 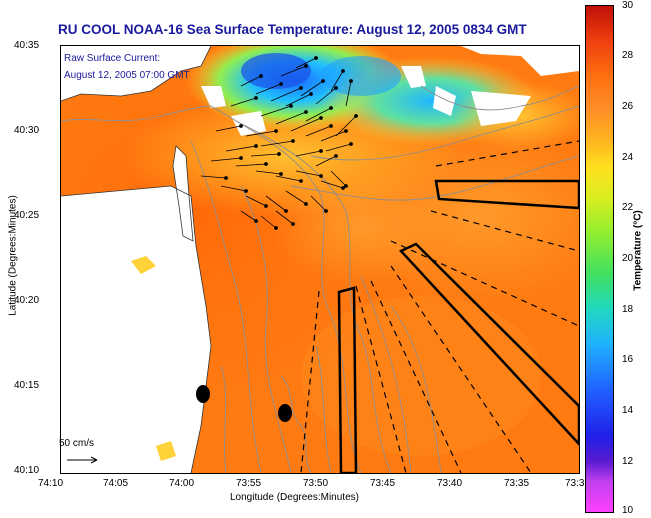 I want to click on temperature-colorbar, so click(x=599, y=259).